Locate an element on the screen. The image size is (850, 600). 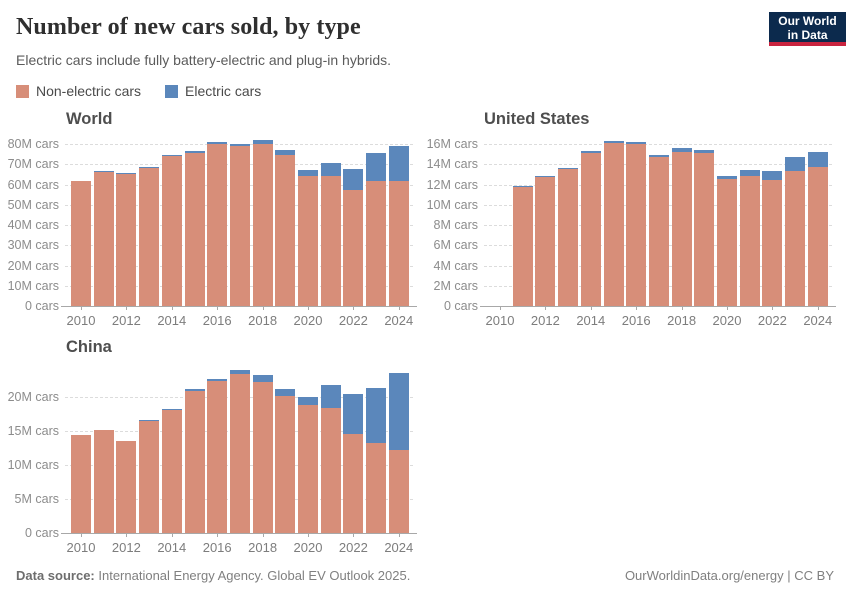
y-tick-label: 50M cars is located at coordinates (33, 204).